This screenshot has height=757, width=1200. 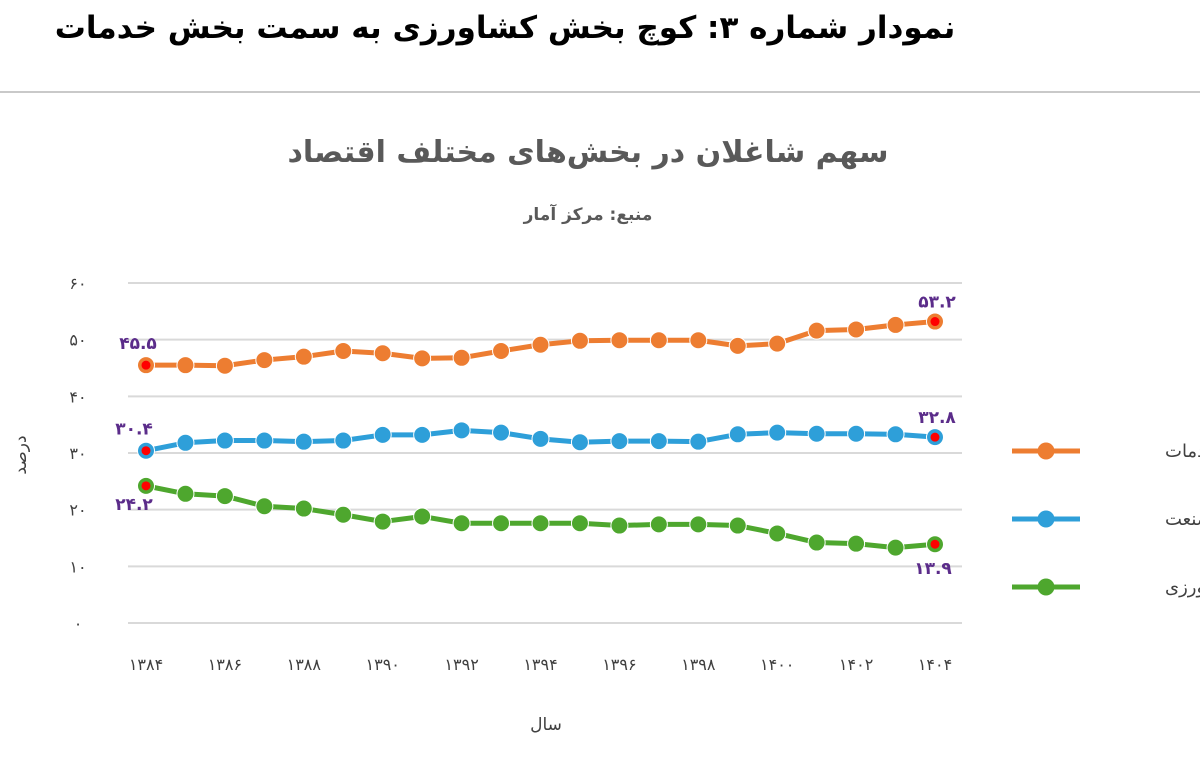 I want to click on legend-item: صنعت, so click(x=1106, y=519).